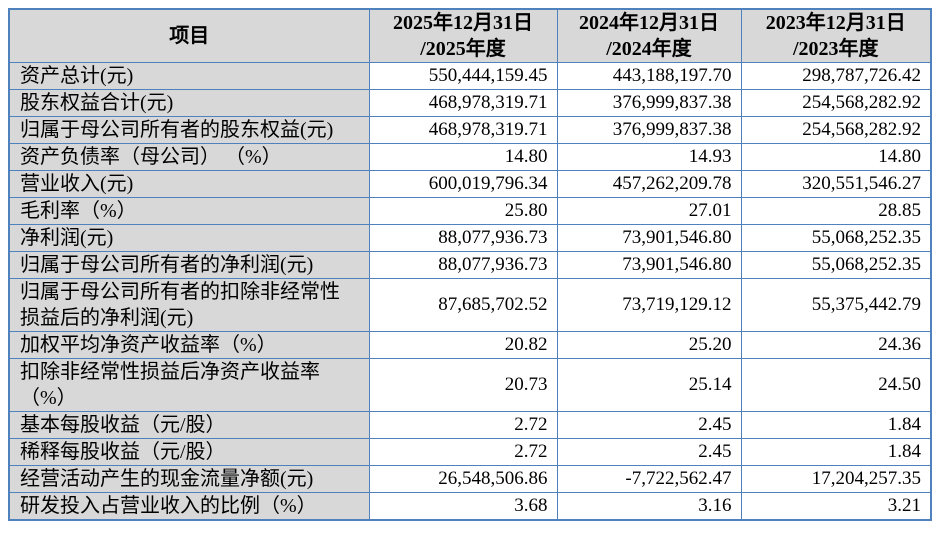  I want to click on row-value: 3.16, so click(649, 506).